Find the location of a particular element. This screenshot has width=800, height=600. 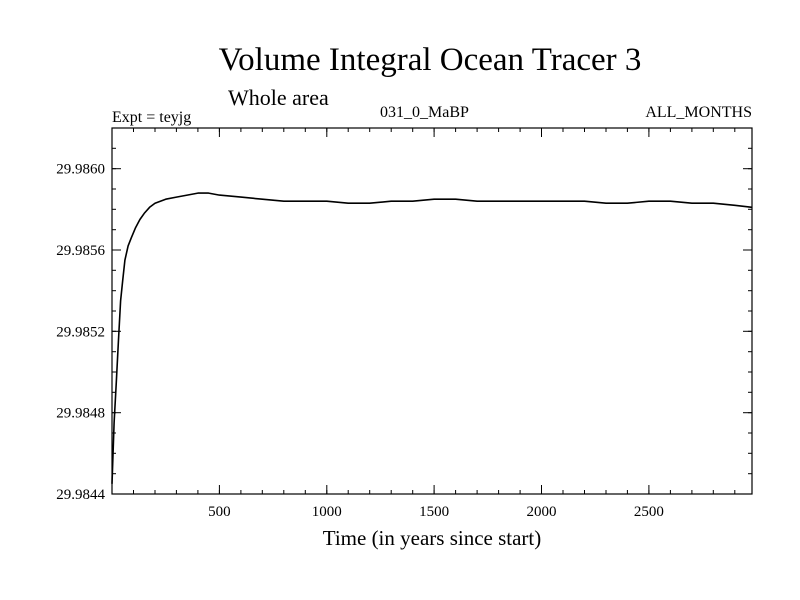

y-tick-label: 29.9844 is located at coordinates (80, 495).